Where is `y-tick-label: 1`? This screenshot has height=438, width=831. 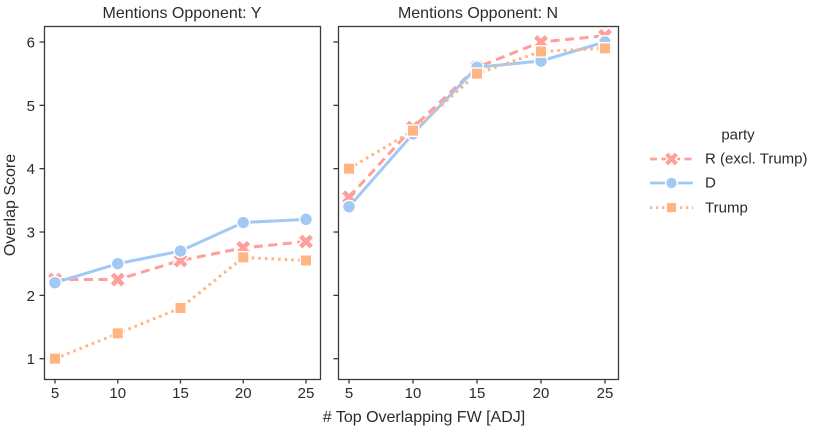
y-tick-label: 1 is located at coordinates (31, 359).